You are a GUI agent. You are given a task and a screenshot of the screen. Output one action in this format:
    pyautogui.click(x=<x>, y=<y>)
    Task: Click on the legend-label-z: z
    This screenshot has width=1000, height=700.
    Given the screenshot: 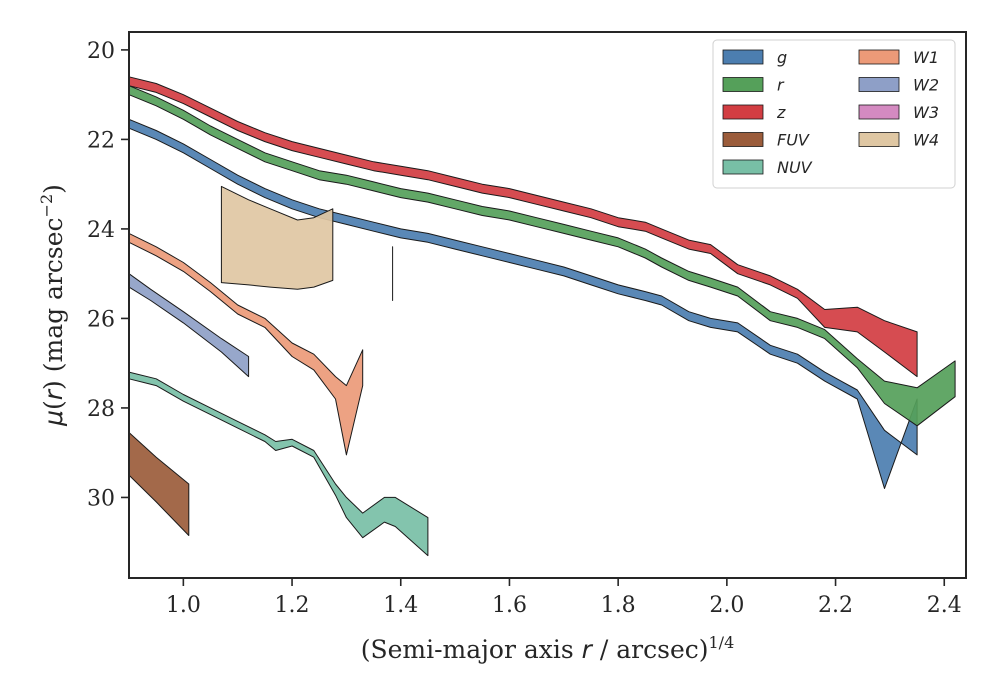 What is the action you would take?
    pyautogui.click(x=781, y=112)
    